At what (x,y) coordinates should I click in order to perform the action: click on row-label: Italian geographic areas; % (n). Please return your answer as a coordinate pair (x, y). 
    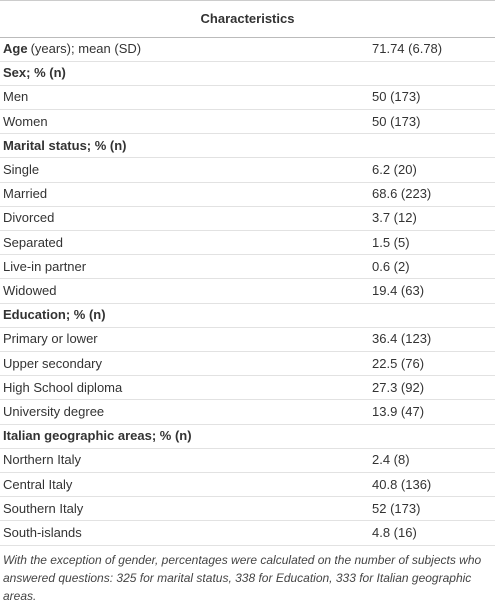
    Looking at the image, I should click on (99, 436).